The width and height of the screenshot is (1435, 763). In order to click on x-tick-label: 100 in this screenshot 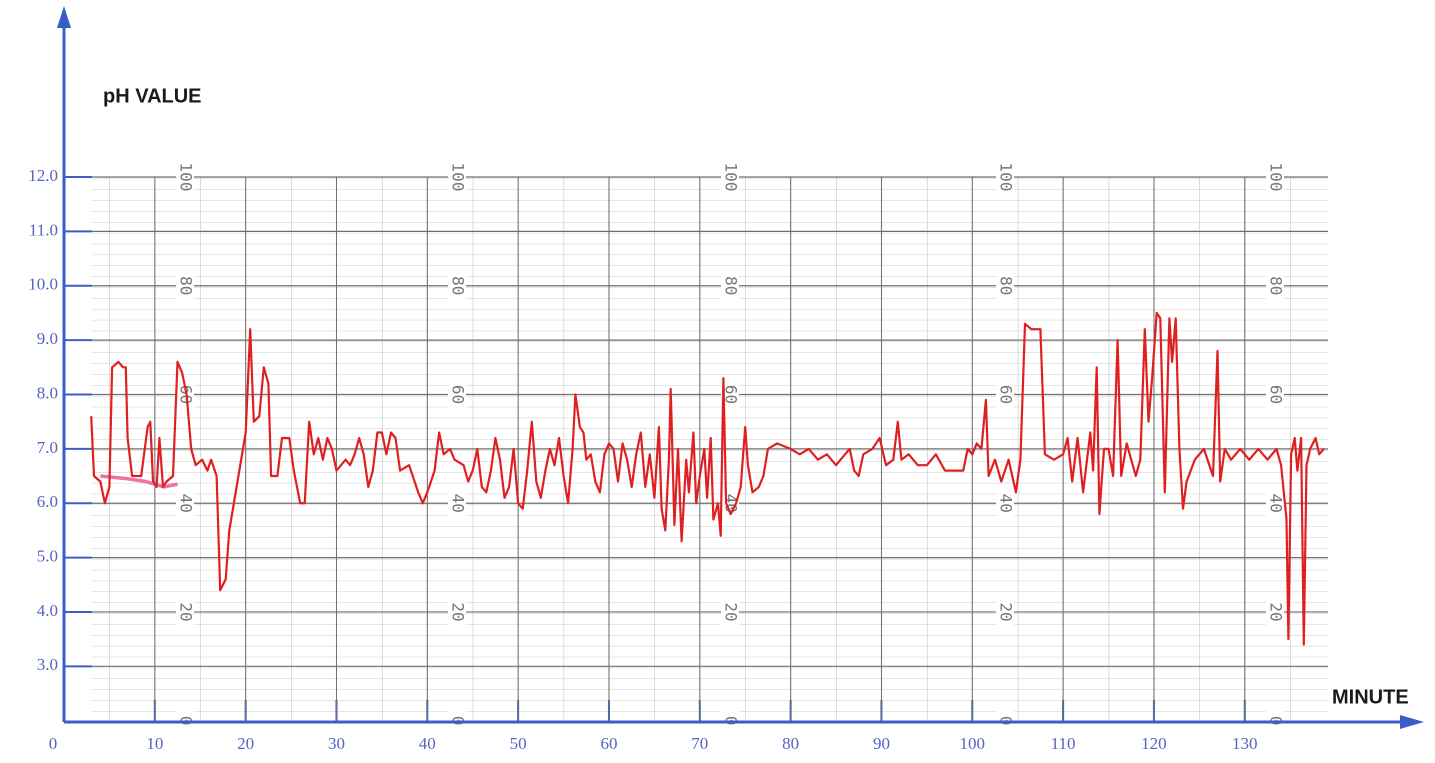, I will do `click(973, 743)`.